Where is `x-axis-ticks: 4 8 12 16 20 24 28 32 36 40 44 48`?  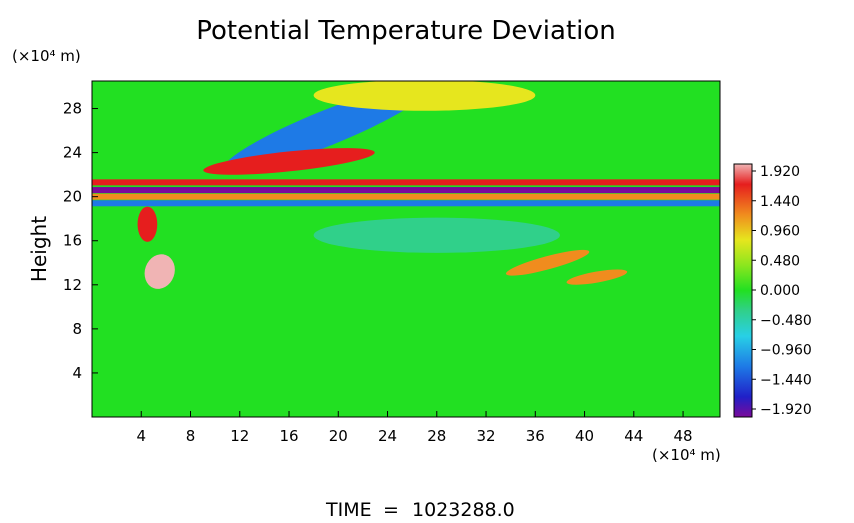
x-axis-ticks: 4 8 12 16 20 24 28 32 36 40 44 48 is located at coordinates (414, 428).